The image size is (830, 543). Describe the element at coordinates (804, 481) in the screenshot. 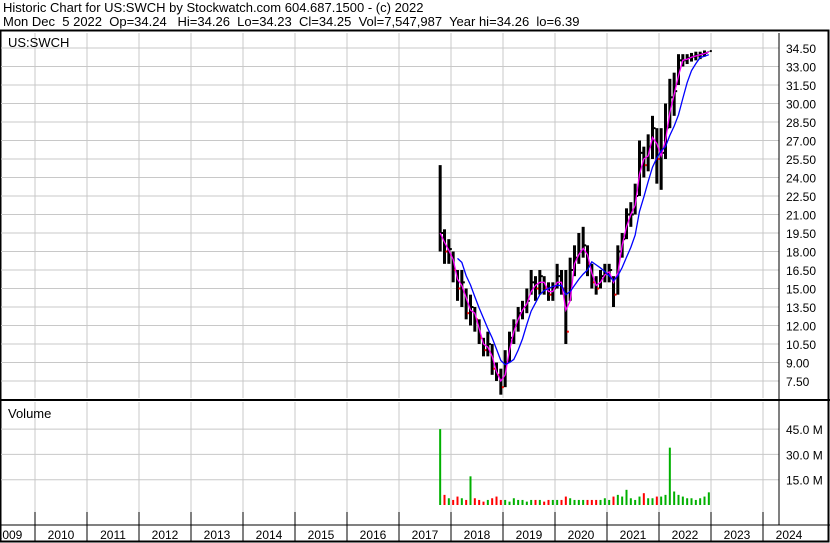

I see `y-tick-label: 15.0 M` at that location.